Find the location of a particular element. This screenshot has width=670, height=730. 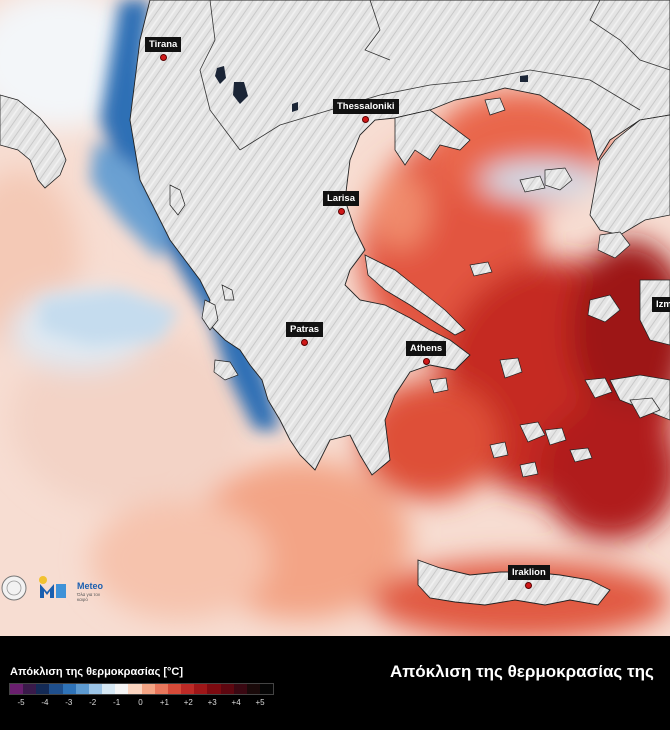

euboea-land is located at coordinates (415, 295).